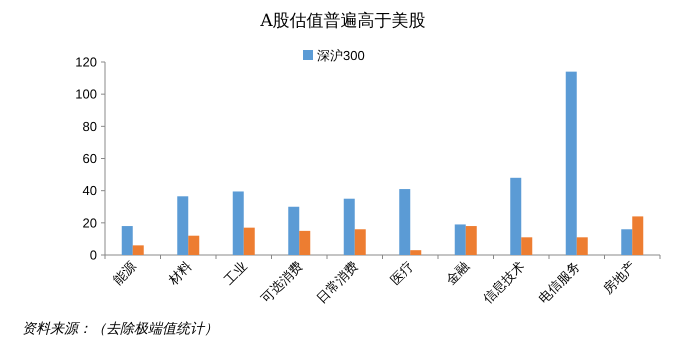 The width and height of the screenshot is (686, 343). Describe the element at coordinates (93, 255) in the screenshot. I see `y-tick-label: 0` at that location.